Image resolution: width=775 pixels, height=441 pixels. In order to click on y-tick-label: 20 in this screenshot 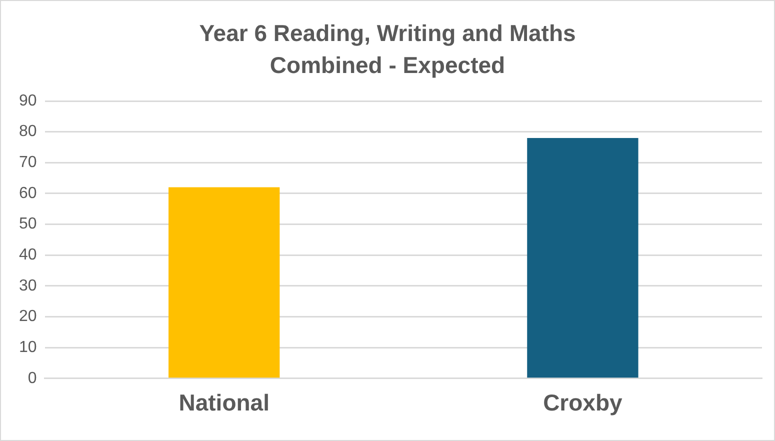, I will do `click(28, 317)`.